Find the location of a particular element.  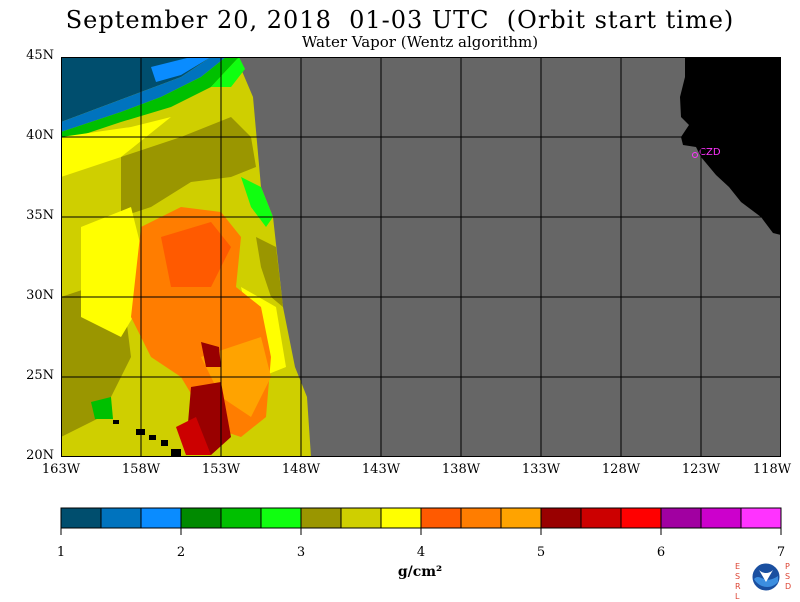

swath-blue is located at coordinates (143, 94).